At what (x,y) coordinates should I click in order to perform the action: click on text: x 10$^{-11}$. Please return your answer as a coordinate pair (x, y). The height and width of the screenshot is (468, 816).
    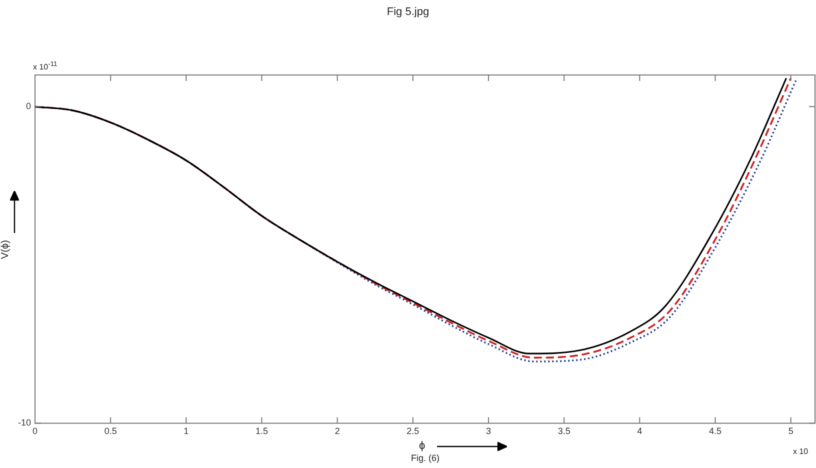
    Looking at the image, I should click on (45, 66).